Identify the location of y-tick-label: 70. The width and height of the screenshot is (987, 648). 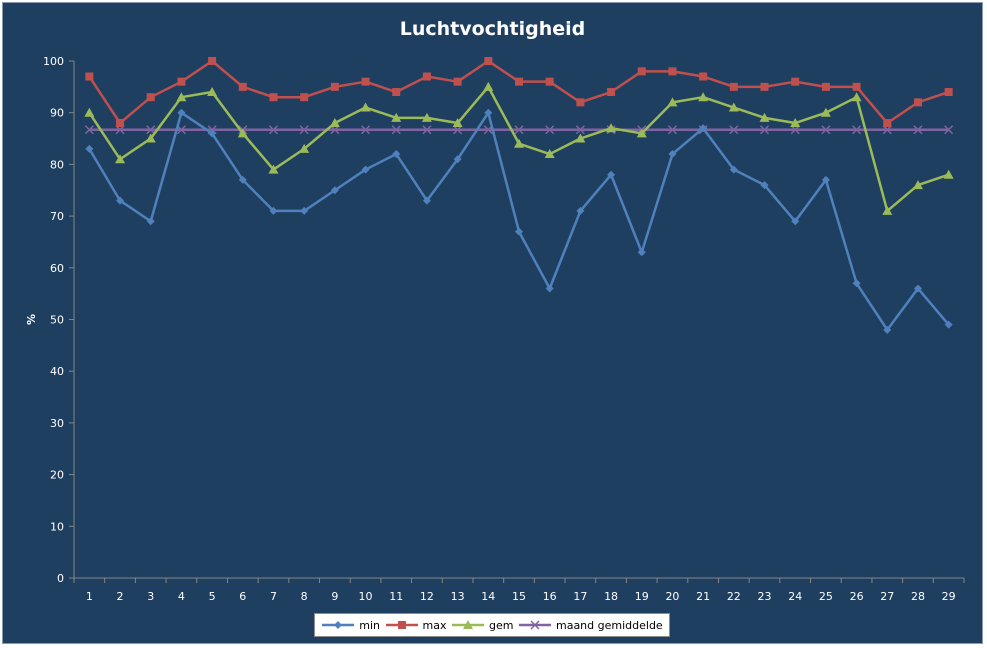
(57, 216).